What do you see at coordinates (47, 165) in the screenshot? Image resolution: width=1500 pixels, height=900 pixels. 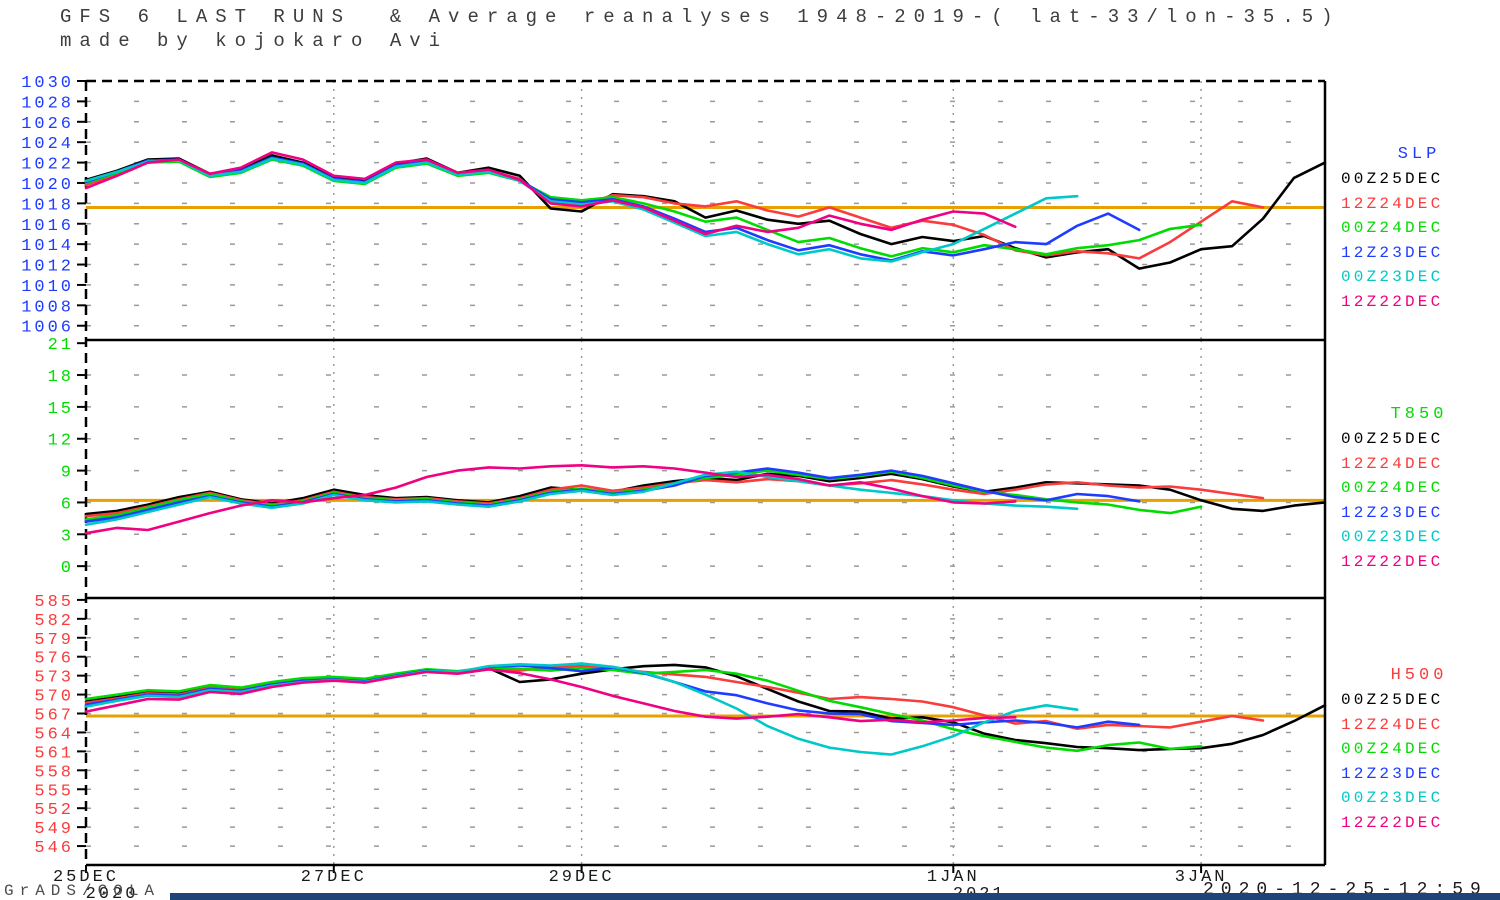 I see `y-tick-label: 1022` at bounding box center [47, 165].